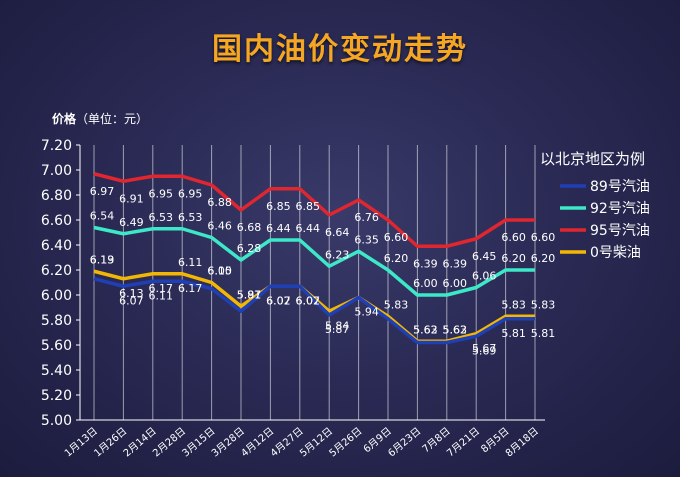 The height and width of the screenshot is (477, 680). Describe the element at coordinates (56, 296) in the screenshot. I see `y-tick-label: 6.00` at that location.